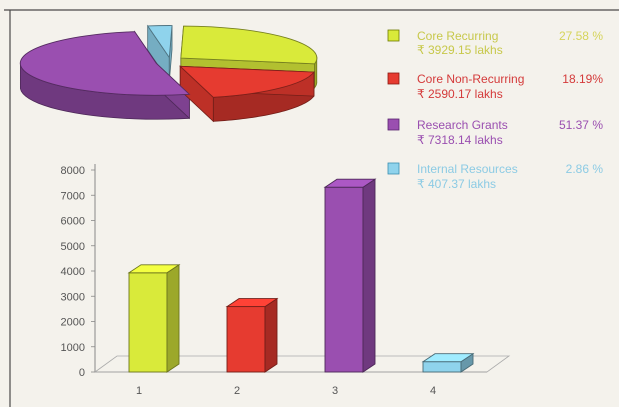 This screenshot has width=619, height=407. Describe the element at coordinates (457, 36) in the screenshot. I see `legend-label: Core Recurring` at that location.